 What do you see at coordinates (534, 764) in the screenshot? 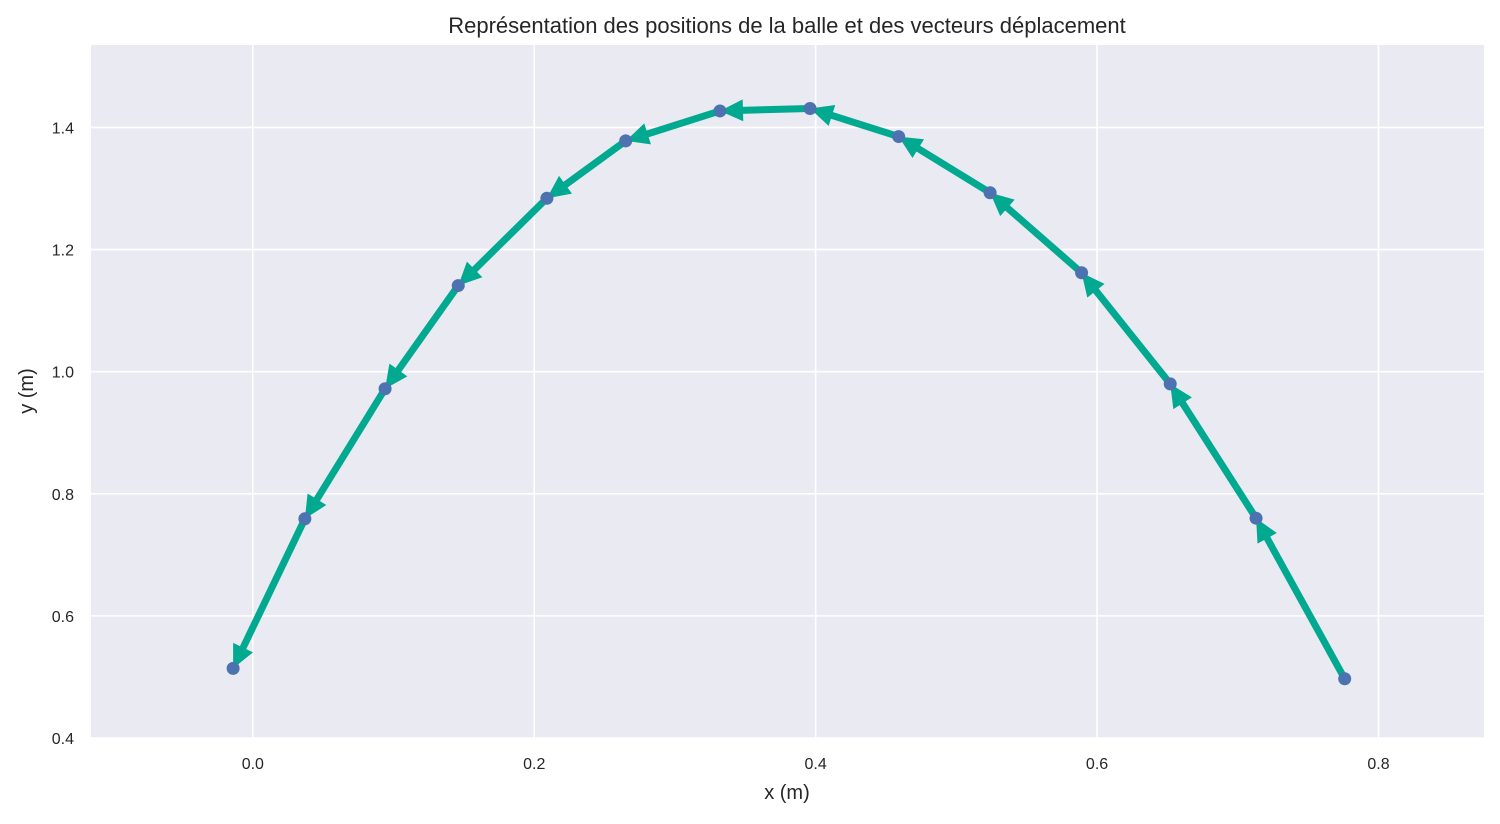
I see `x-tick-label: 0.2` at bounding box center [534, 764].